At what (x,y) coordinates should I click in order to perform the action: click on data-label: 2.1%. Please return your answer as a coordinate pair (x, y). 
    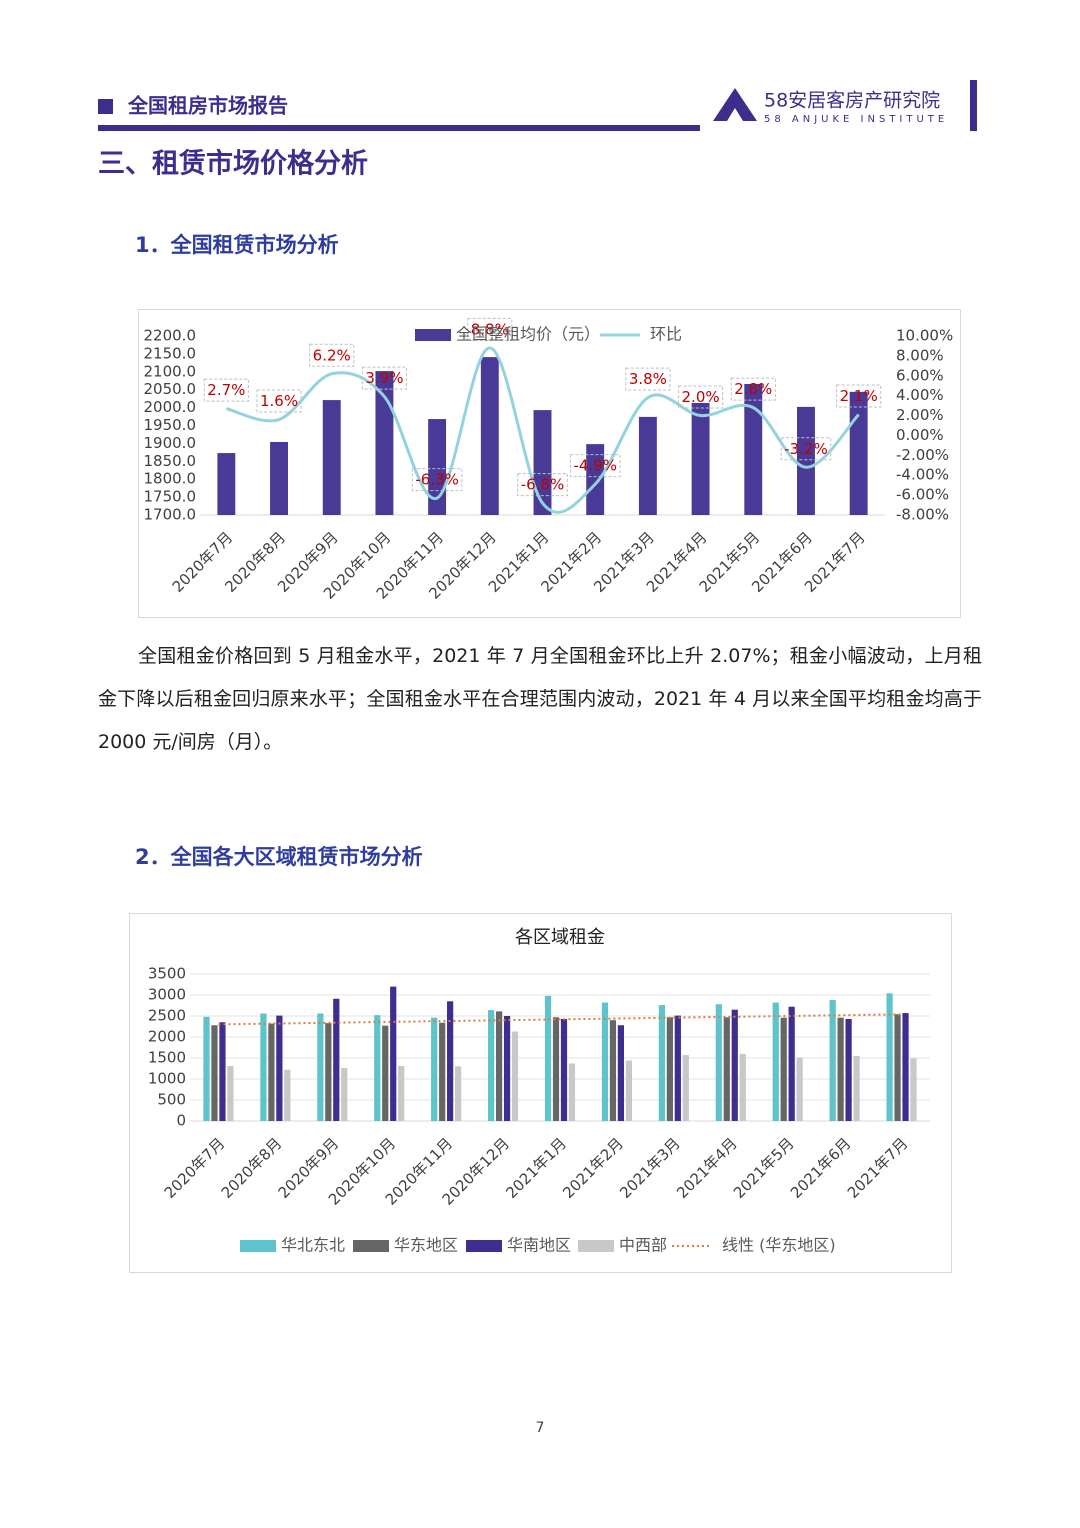
    Looking at the image, I should click on (859, 396).